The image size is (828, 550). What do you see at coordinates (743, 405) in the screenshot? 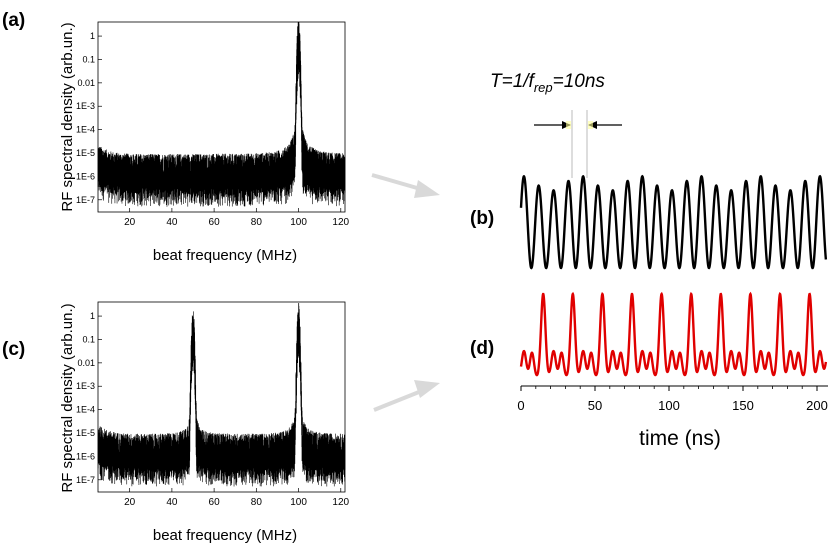
I see `x-tick-label: 150` at bounding box center [743, 405].